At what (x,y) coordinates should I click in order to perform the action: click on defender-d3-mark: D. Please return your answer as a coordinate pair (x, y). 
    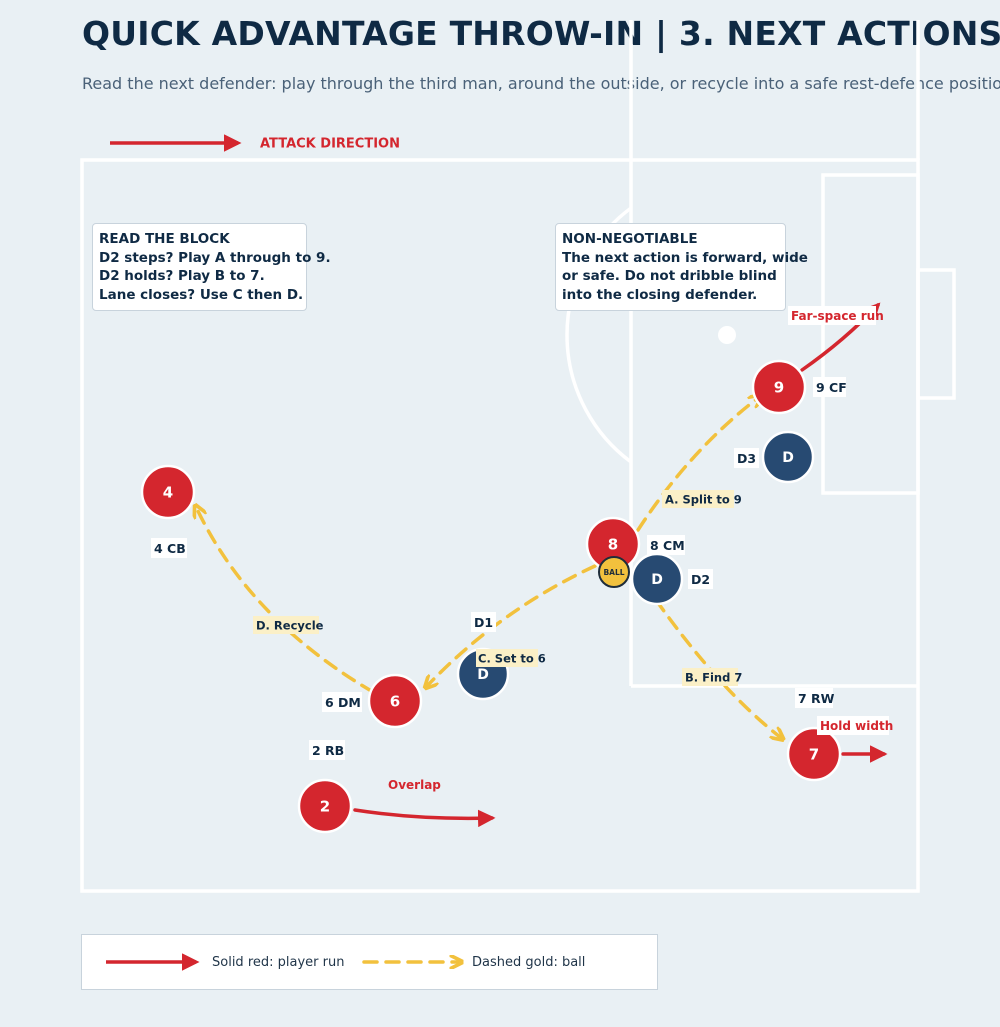
    Looking at the image, I should click on (788, 458).